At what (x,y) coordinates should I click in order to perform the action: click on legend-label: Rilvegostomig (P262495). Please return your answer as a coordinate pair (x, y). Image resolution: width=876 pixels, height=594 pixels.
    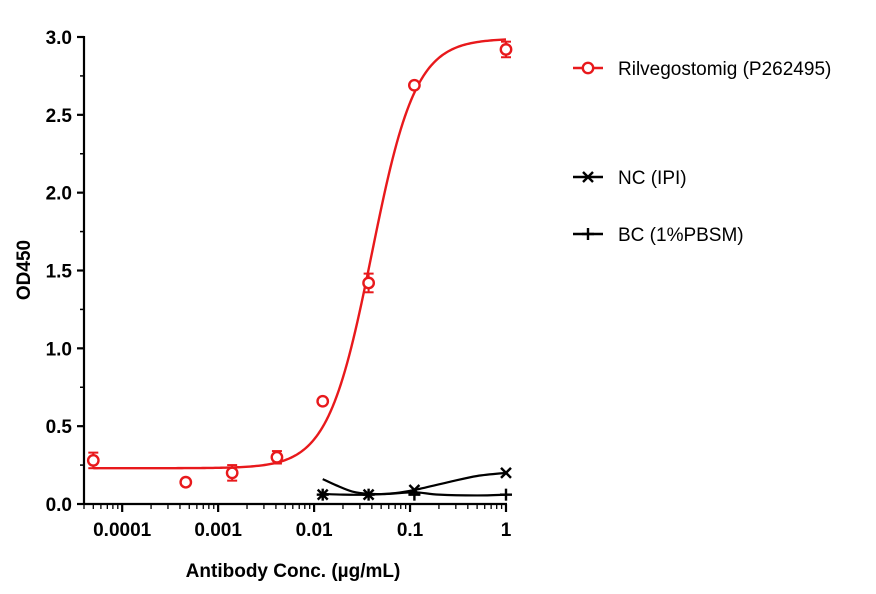
    Looking at the image, I should click on (724, 69).